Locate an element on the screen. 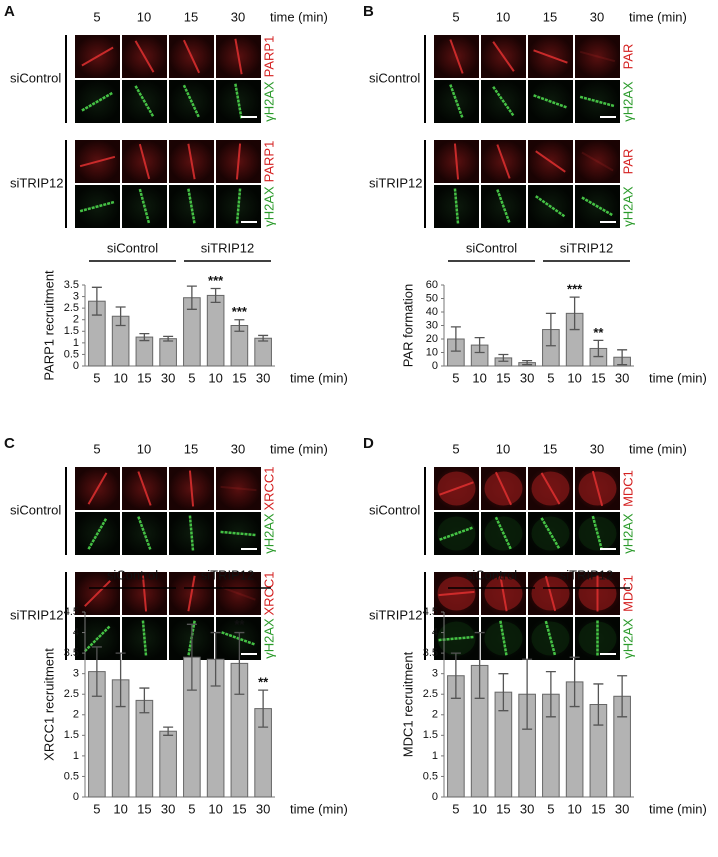  y-tick-label: 60 is located at coordinates (432, 285).